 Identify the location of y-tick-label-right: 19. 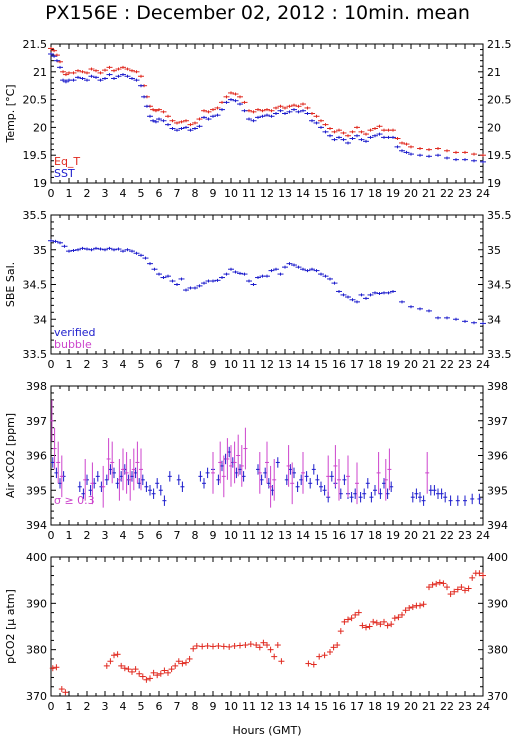
(494, 183).